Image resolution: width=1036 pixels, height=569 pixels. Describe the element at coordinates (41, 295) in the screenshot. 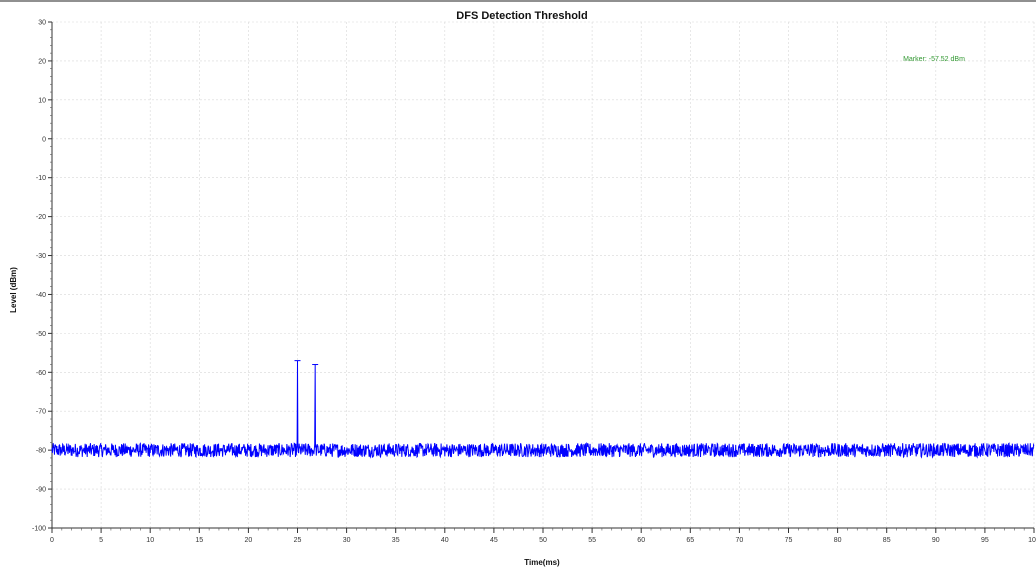

I see `y-tick-label: -40` at that location.